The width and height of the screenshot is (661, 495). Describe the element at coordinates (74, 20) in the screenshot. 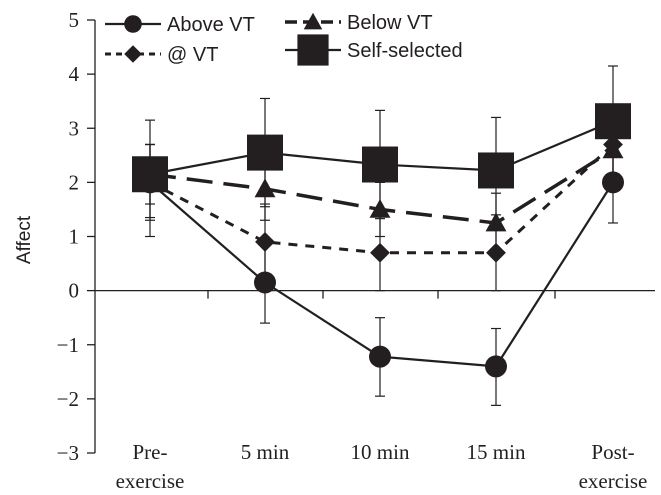

I see `y-tick-label: 5` at that location.